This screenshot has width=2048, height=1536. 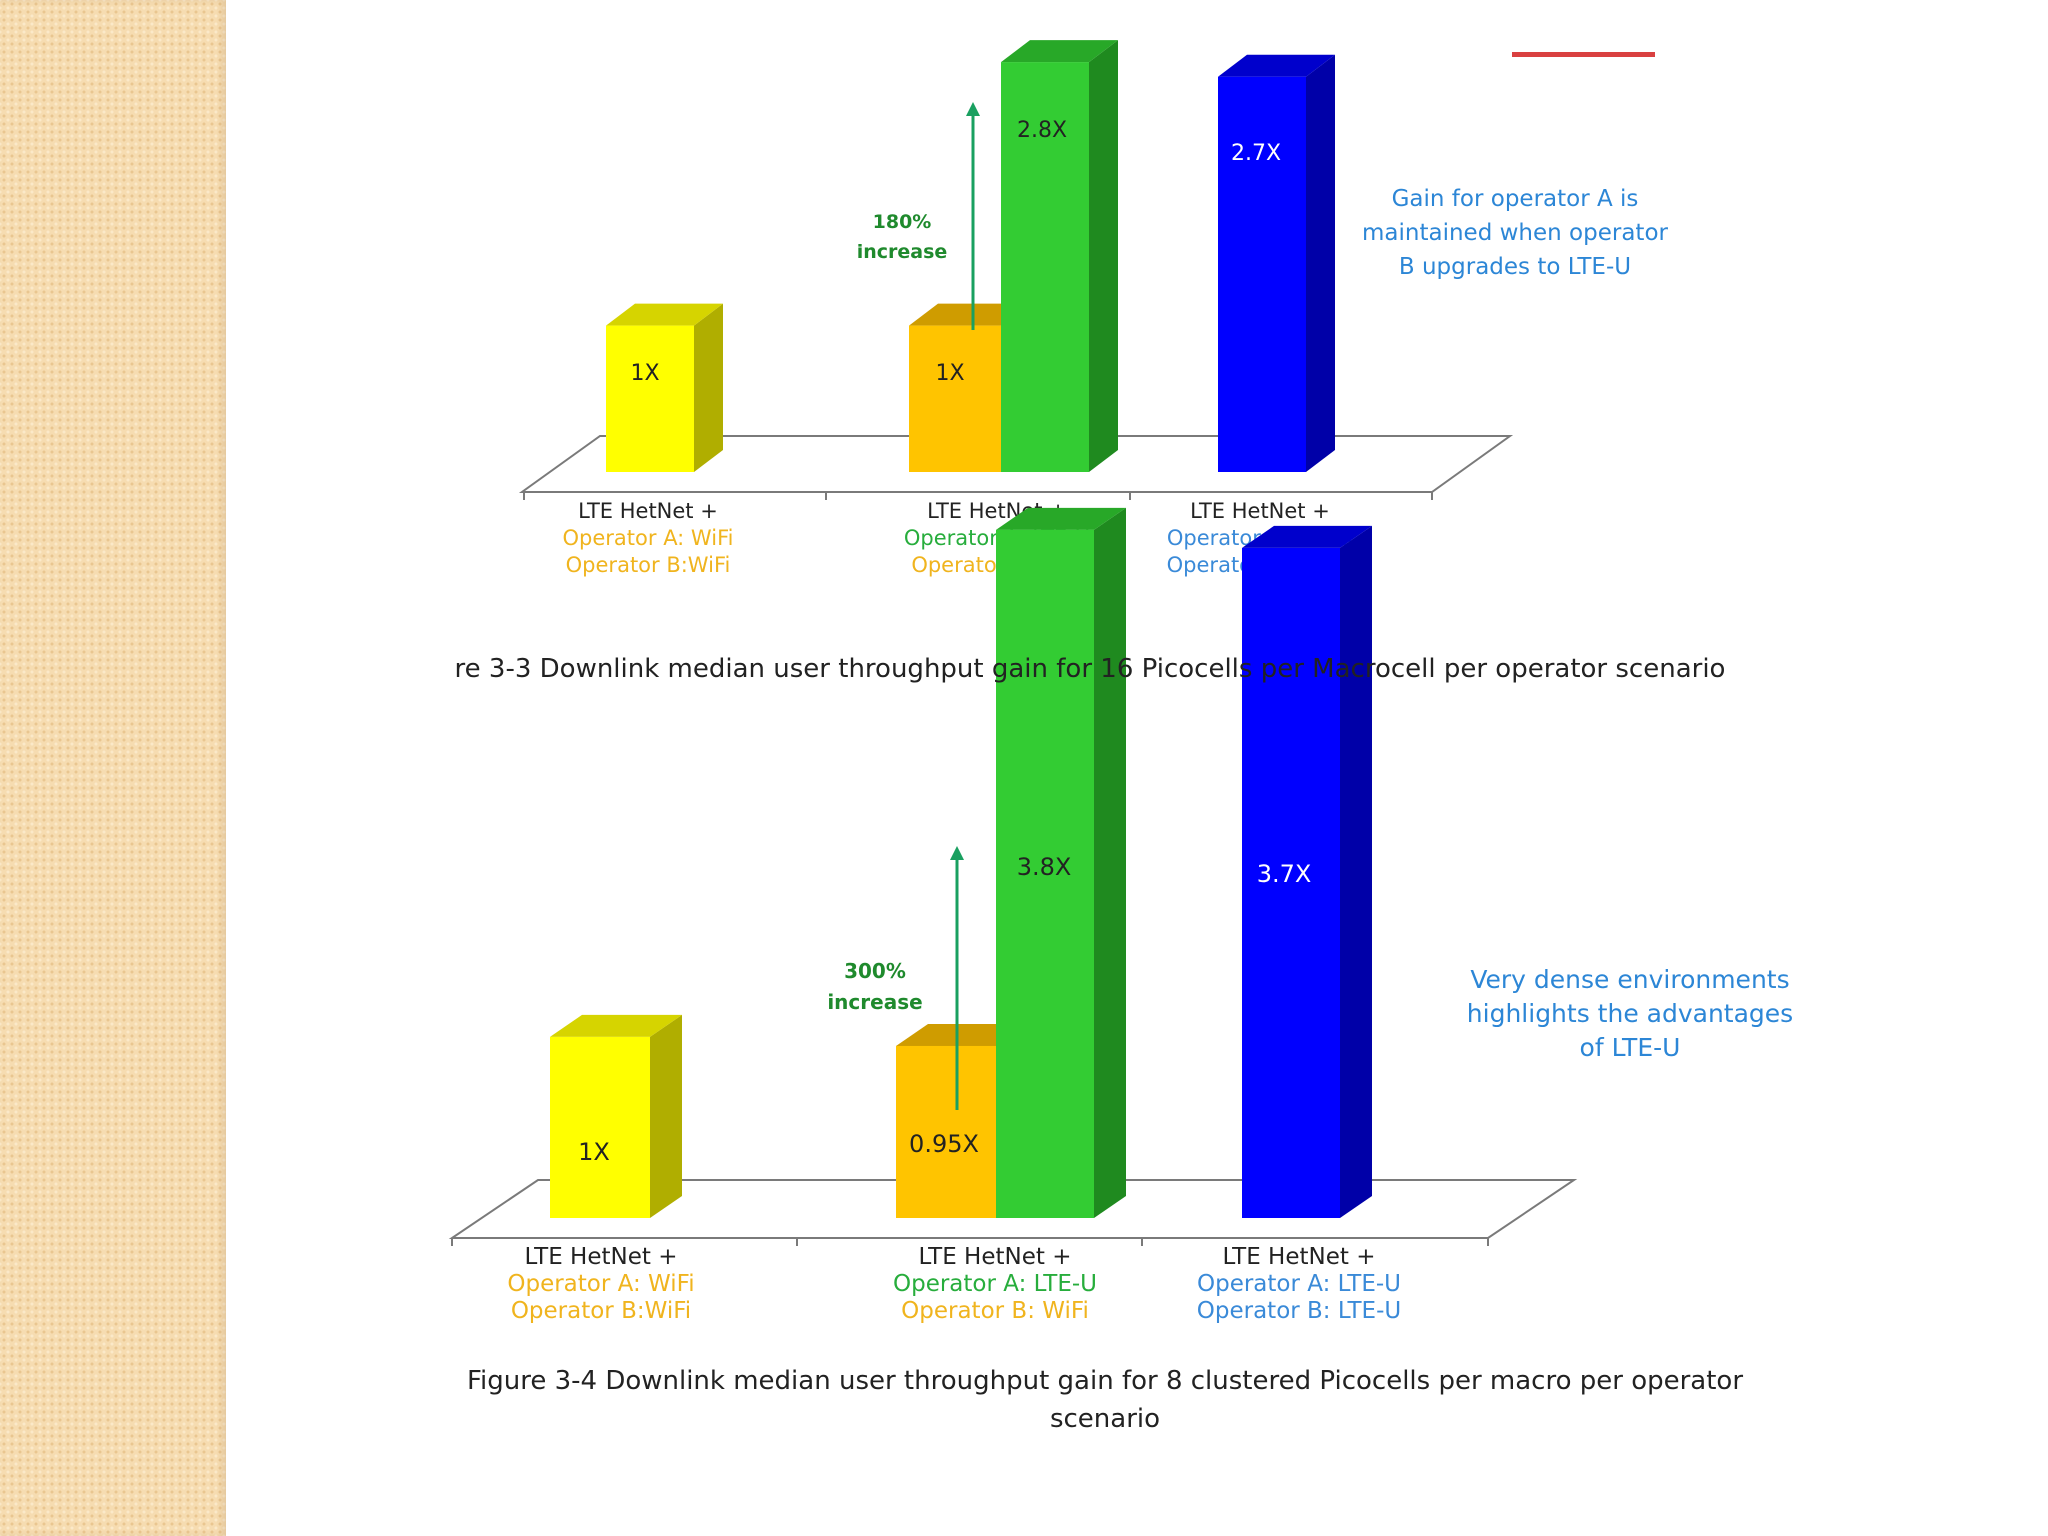 What do you see at coordinates (962, 1034) in the screenshot?
I see `fig2-bar-1-top` at bounding box center [962, 1034].